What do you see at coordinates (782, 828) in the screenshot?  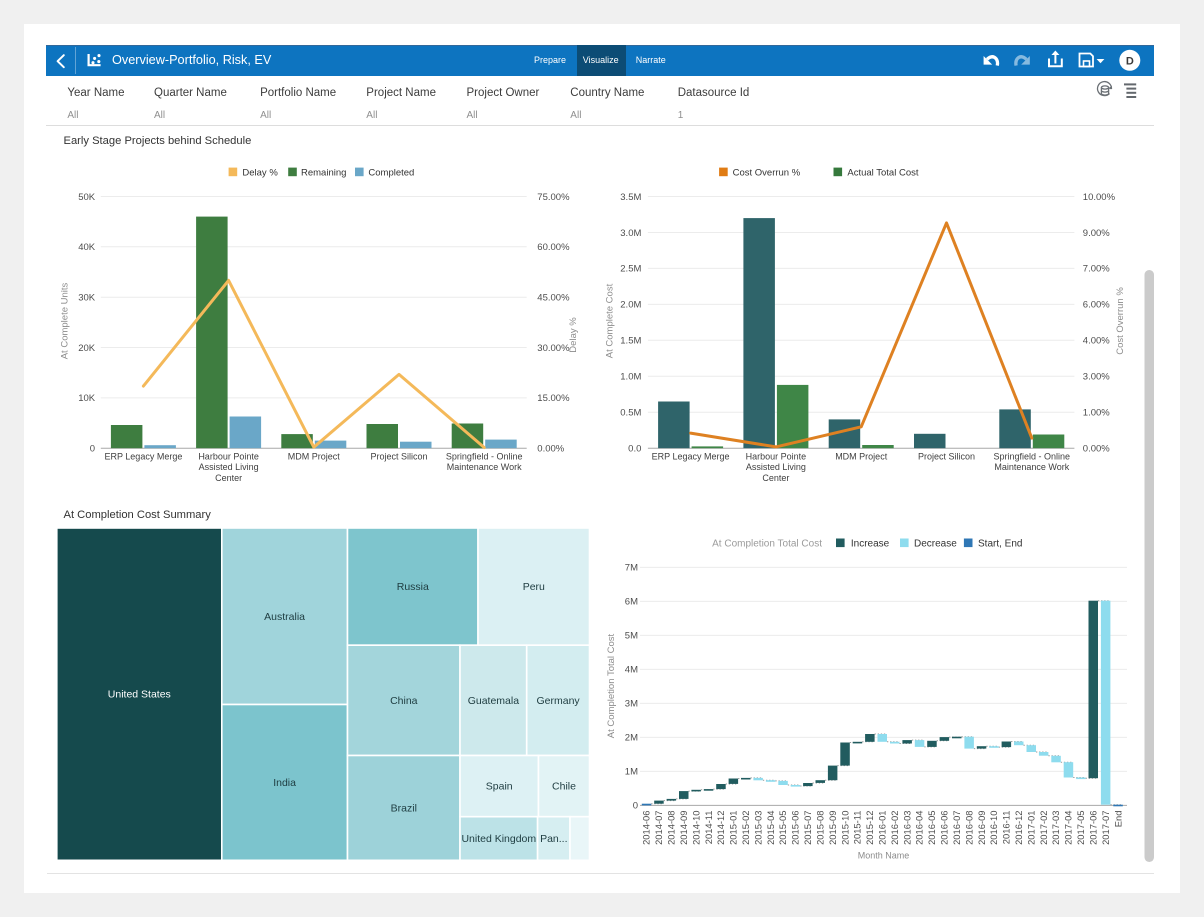 I see `svg-text: 2015-05` at bounding box center [782, 828].